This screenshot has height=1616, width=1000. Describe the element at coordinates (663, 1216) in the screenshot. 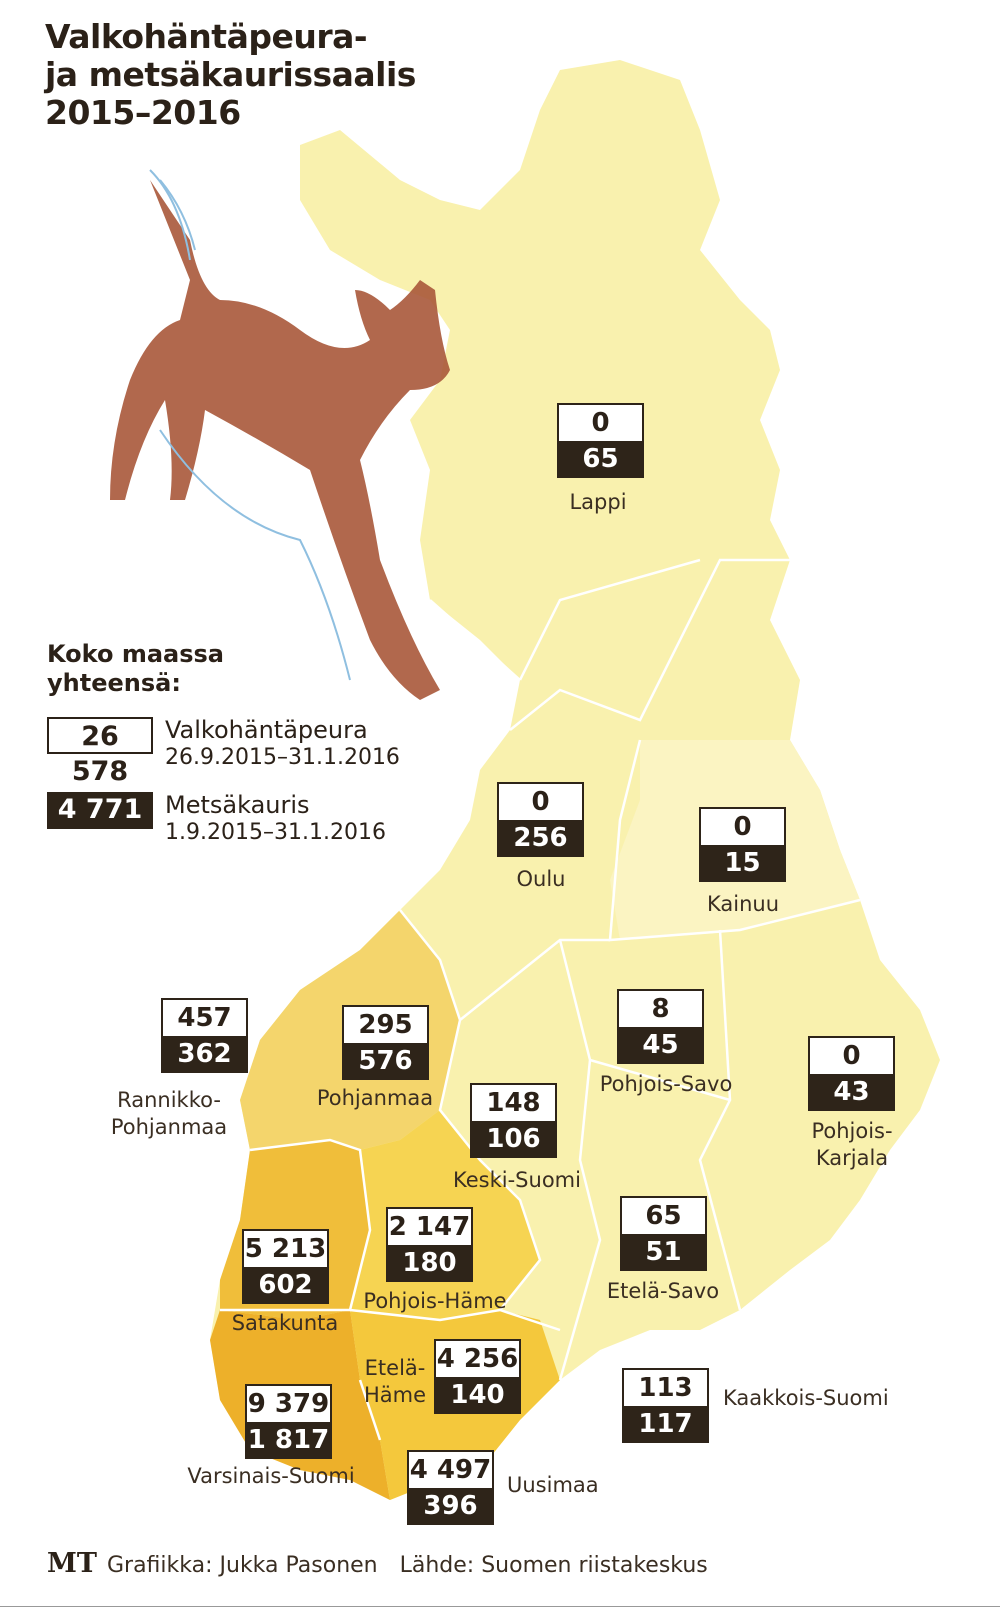

I see `valkohantapeura-value: 65` at that location.